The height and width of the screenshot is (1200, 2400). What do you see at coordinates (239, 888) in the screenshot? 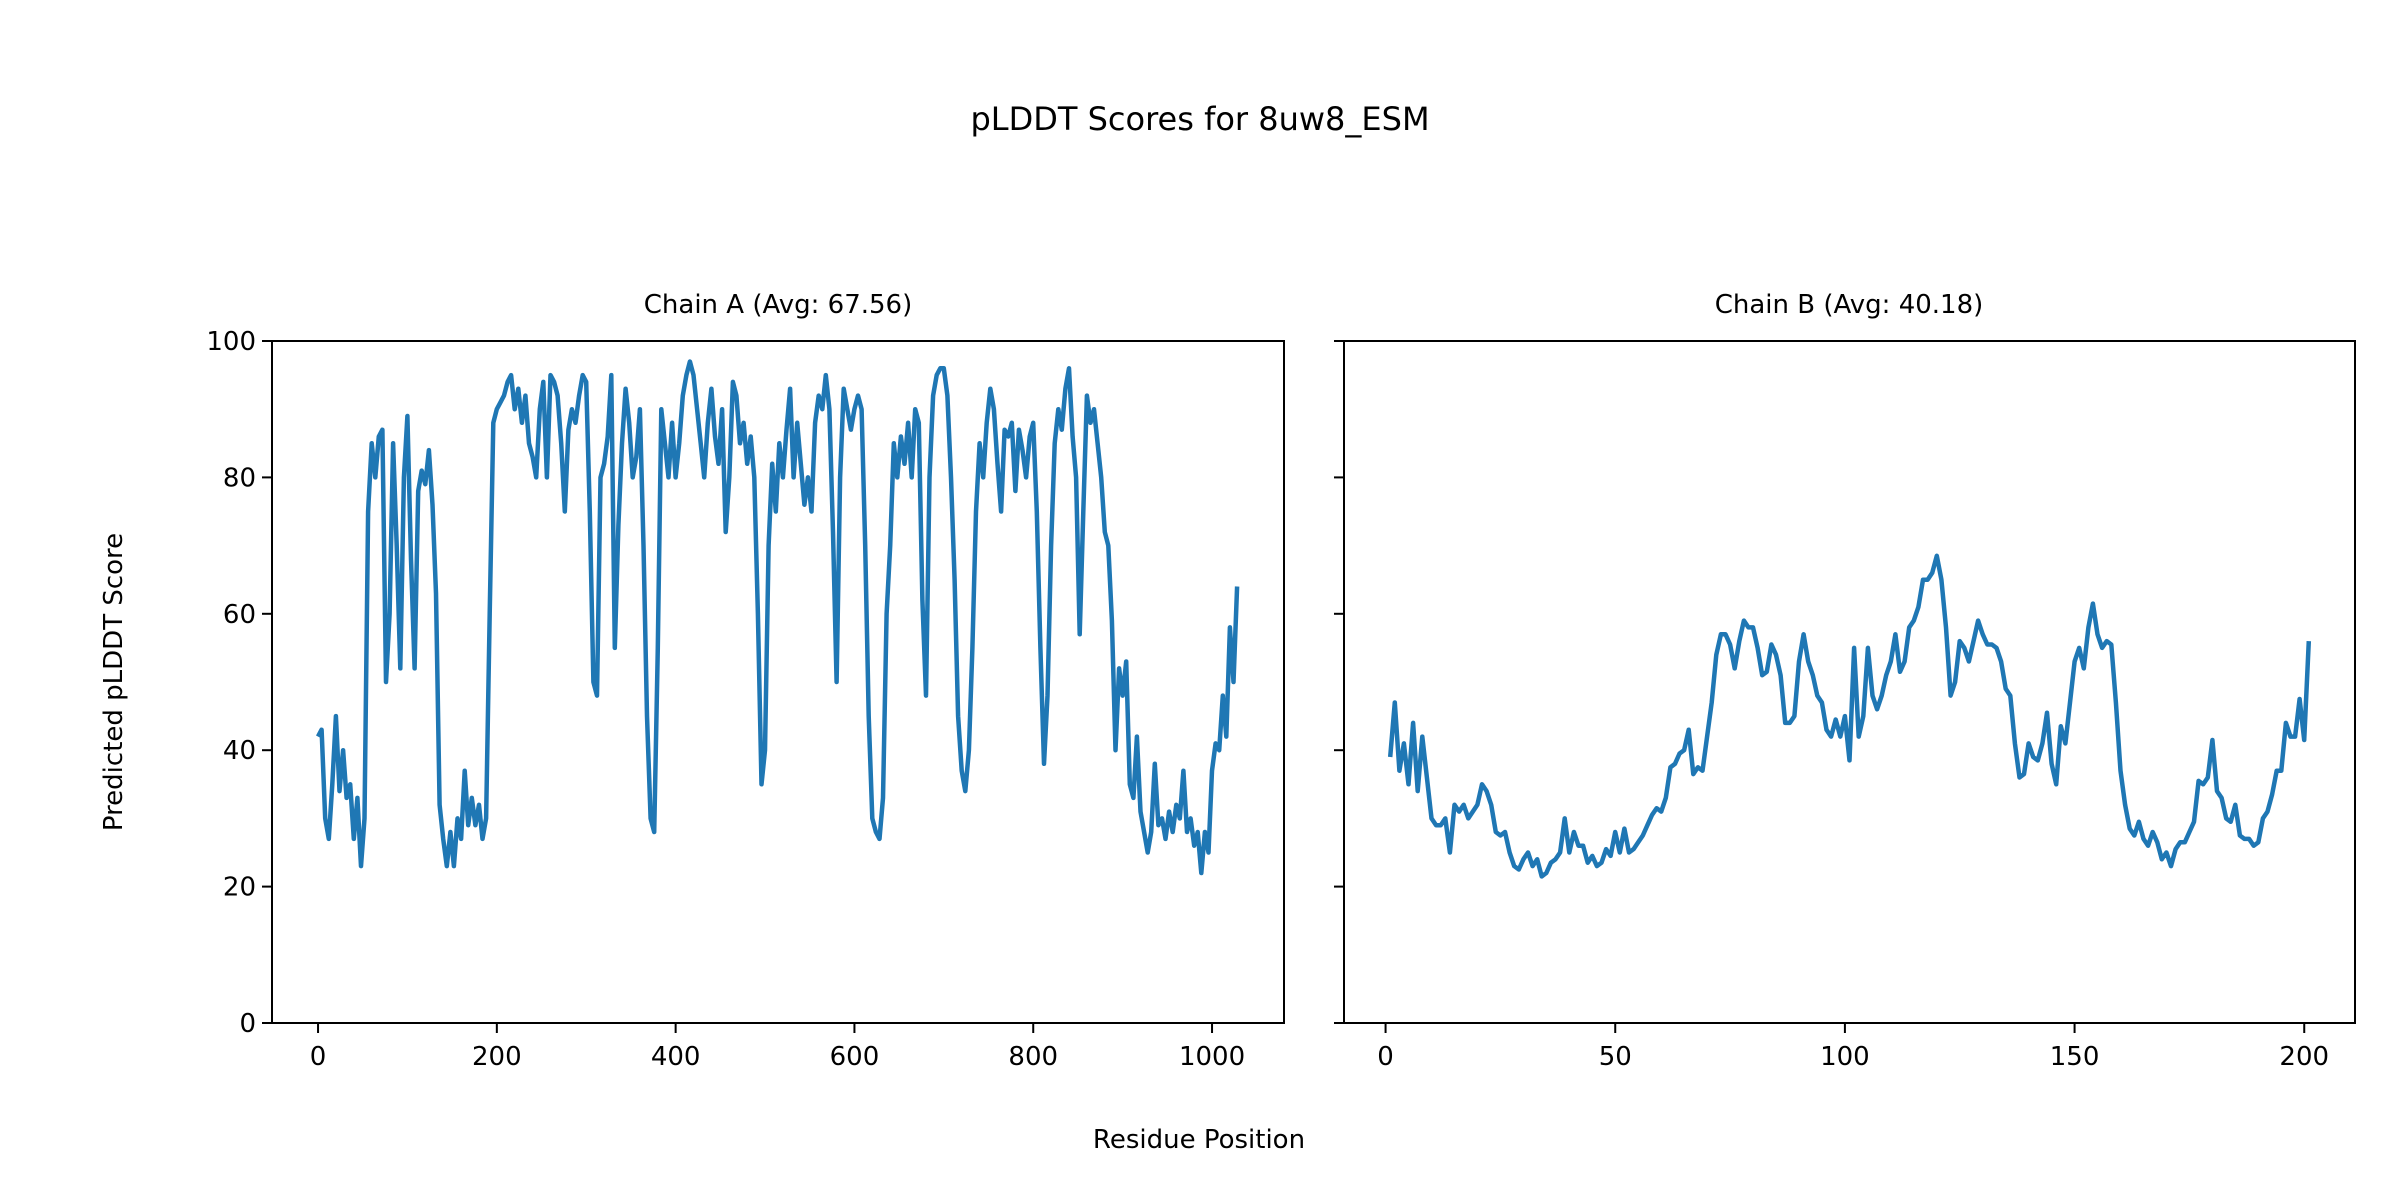
I see `y-tick-label: 20` at bounding box center [239, 888].